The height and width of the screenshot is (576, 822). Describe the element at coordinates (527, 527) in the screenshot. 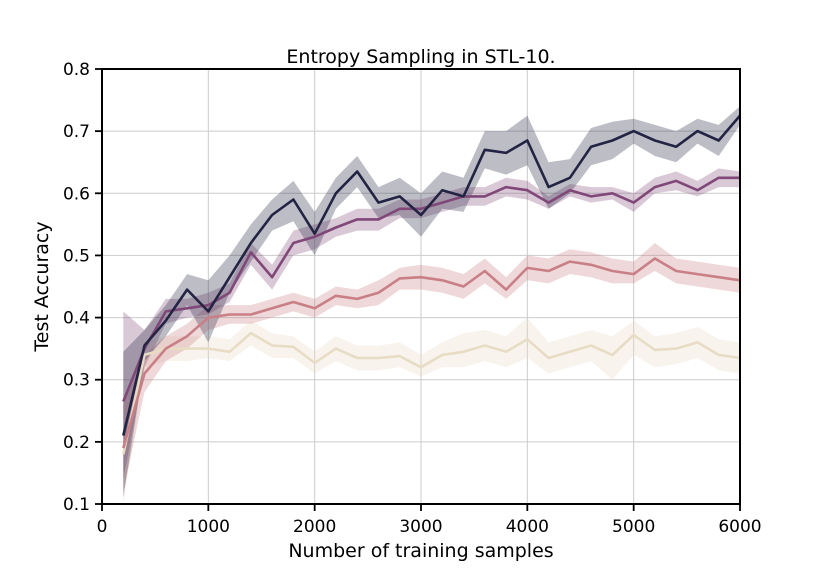

I see `x-tick-label: 4000` at that location.